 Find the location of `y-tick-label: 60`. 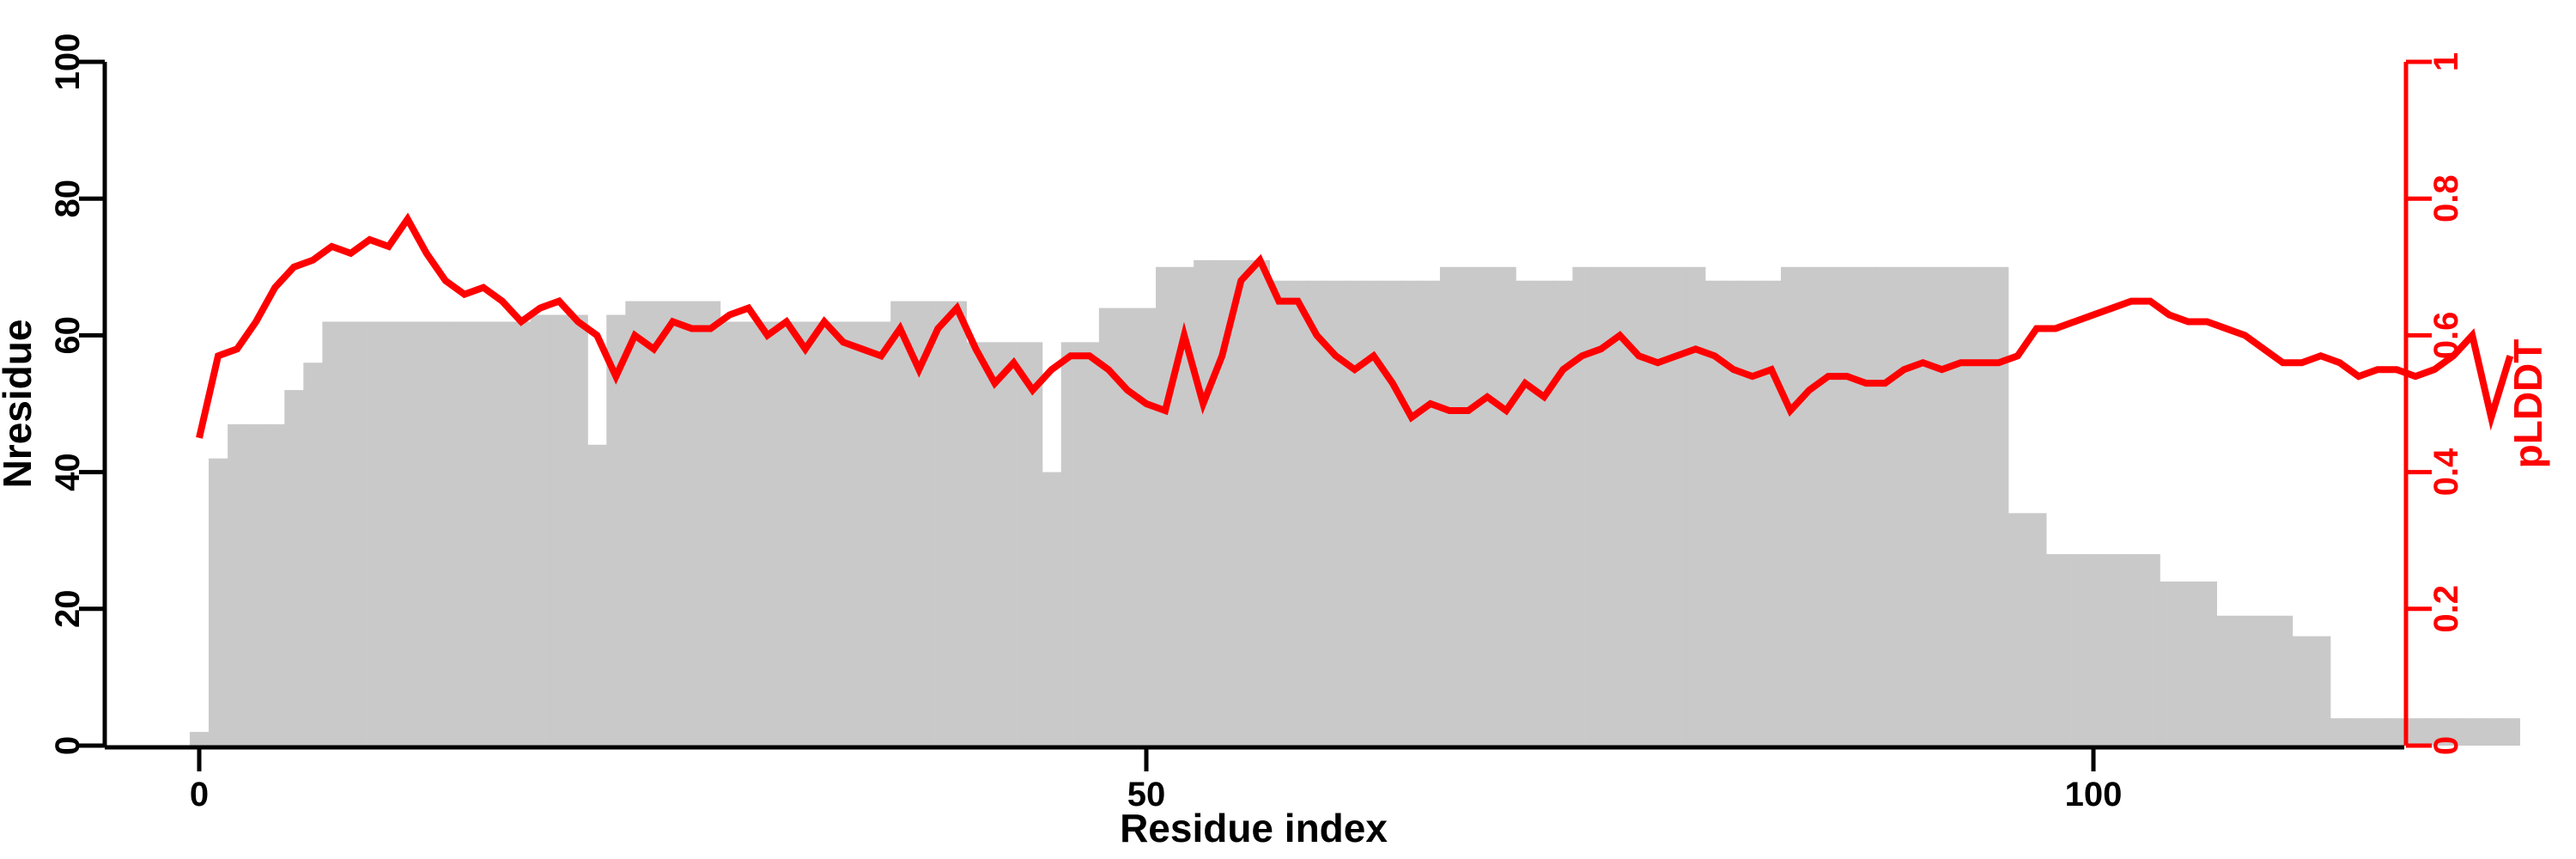

y-tick-label: 60 is located at coordinates (68, 336).